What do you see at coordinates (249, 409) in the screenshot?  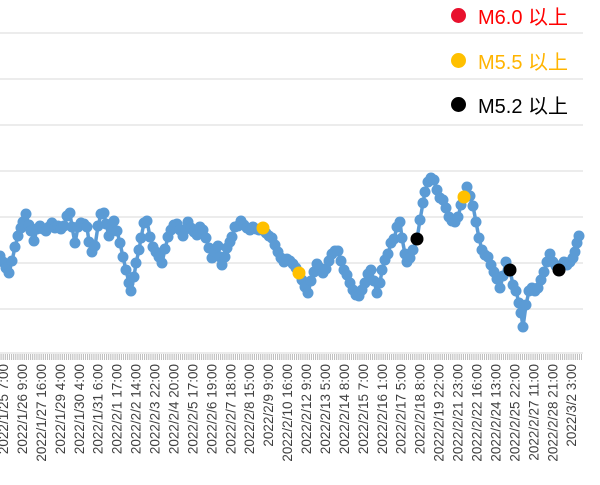 I see `x-axis-label: 2022/2/8 15:00` at bounding box center [249, 409].